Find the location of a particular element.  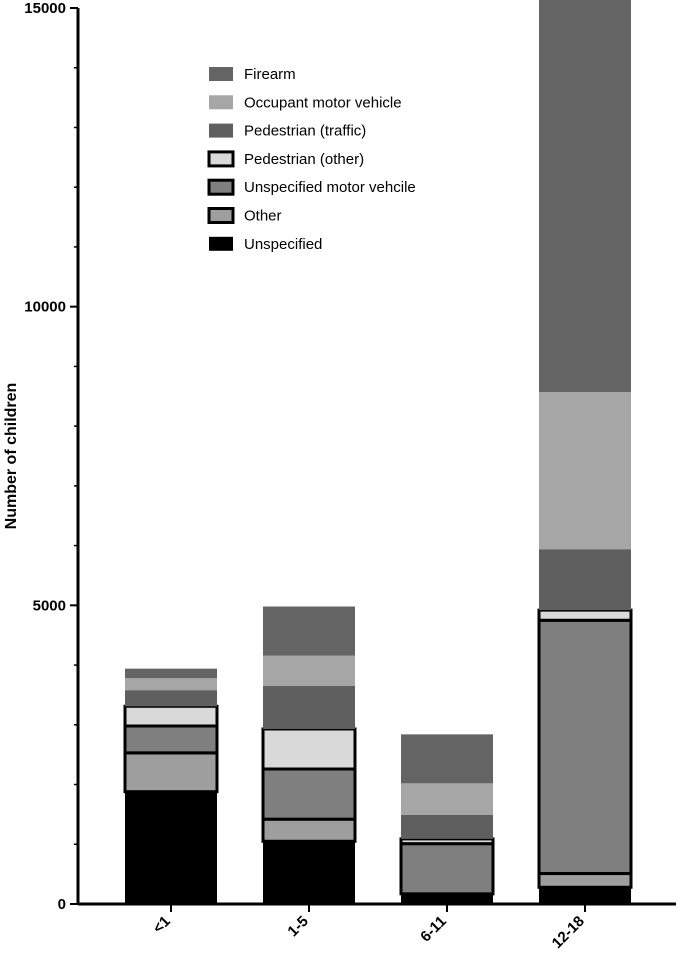

y-tick-label: 15000 is located at coordinates (45, 8).